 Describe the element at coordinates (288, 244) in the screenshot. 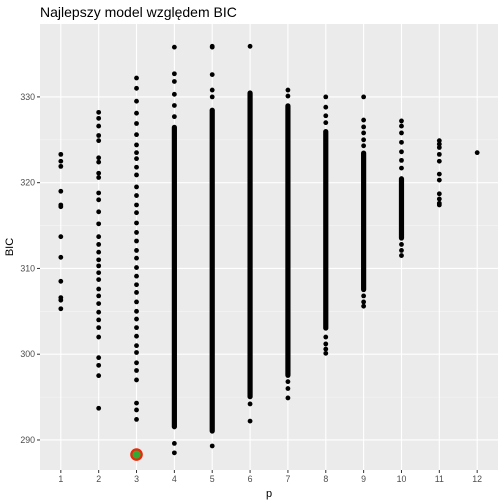

I see `point-group-p7` at that location.